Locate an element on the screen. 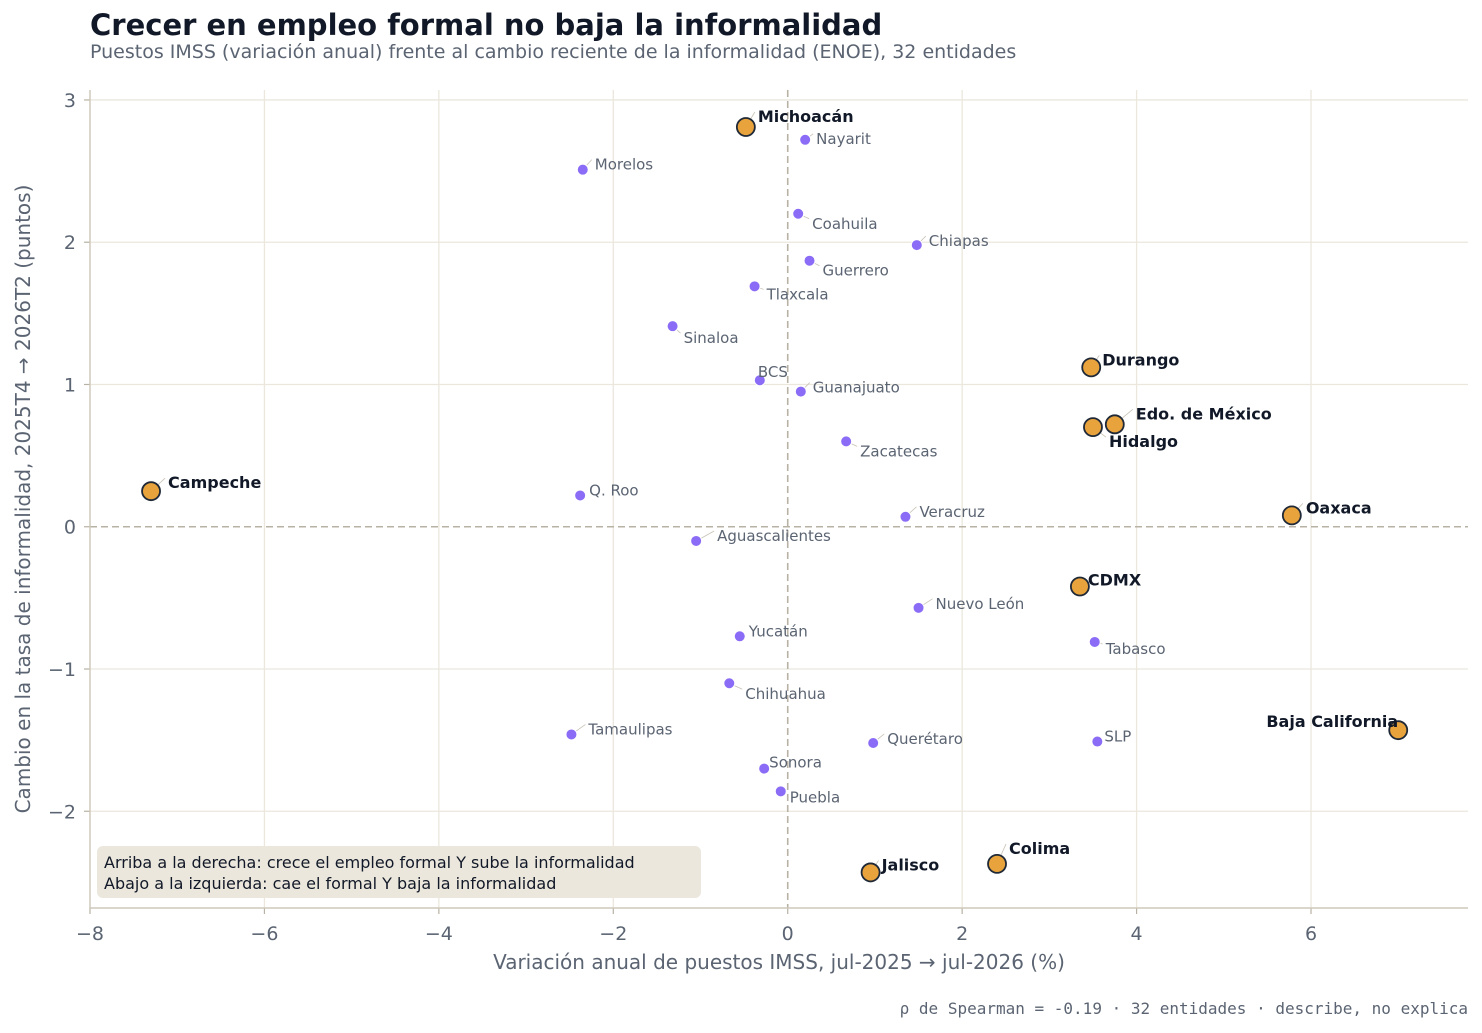 This screenshot has width=1482, height=1033. label-tlaxcala: Tlaxcala is located at coordinates (797, 294).